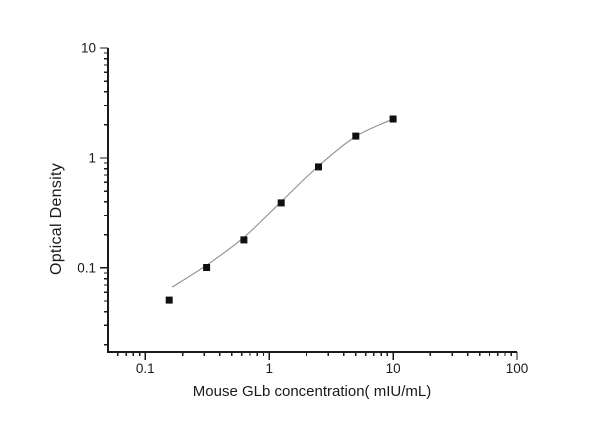 Image resolution: width=600 pixels, height=424 pixels. What do you see at coordinates (88, 48) in the screenshot?
I see `y-tick-label: 10` at bounding box center [88, 48].